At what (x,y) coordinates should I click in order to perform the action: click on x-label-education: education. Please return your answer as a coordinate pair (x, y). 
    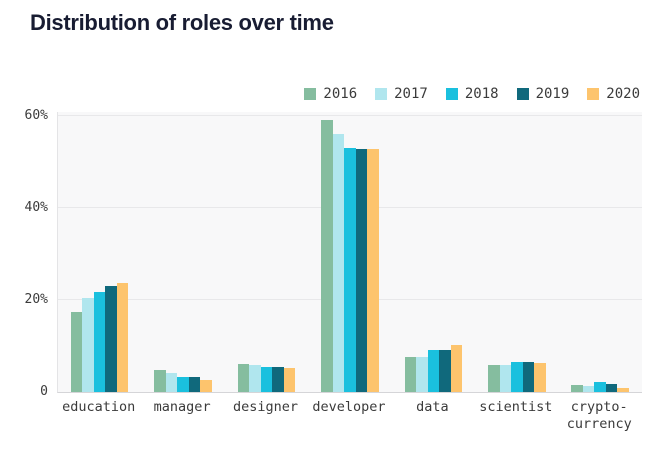
    Looking at the image, I should click on (99, 407).